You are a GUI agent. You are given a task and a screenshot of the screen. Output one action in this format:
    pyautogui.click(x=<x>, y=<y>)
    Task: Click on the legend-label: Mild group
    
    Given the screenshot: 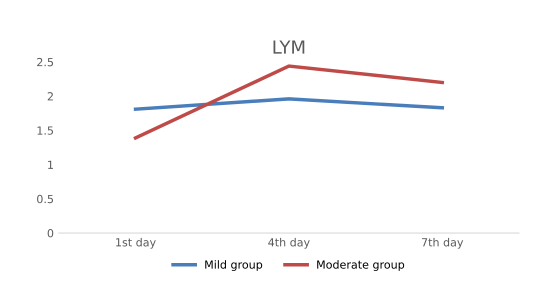 What is the action you would take?
    pyautogui.click(x=233, y=265)
    